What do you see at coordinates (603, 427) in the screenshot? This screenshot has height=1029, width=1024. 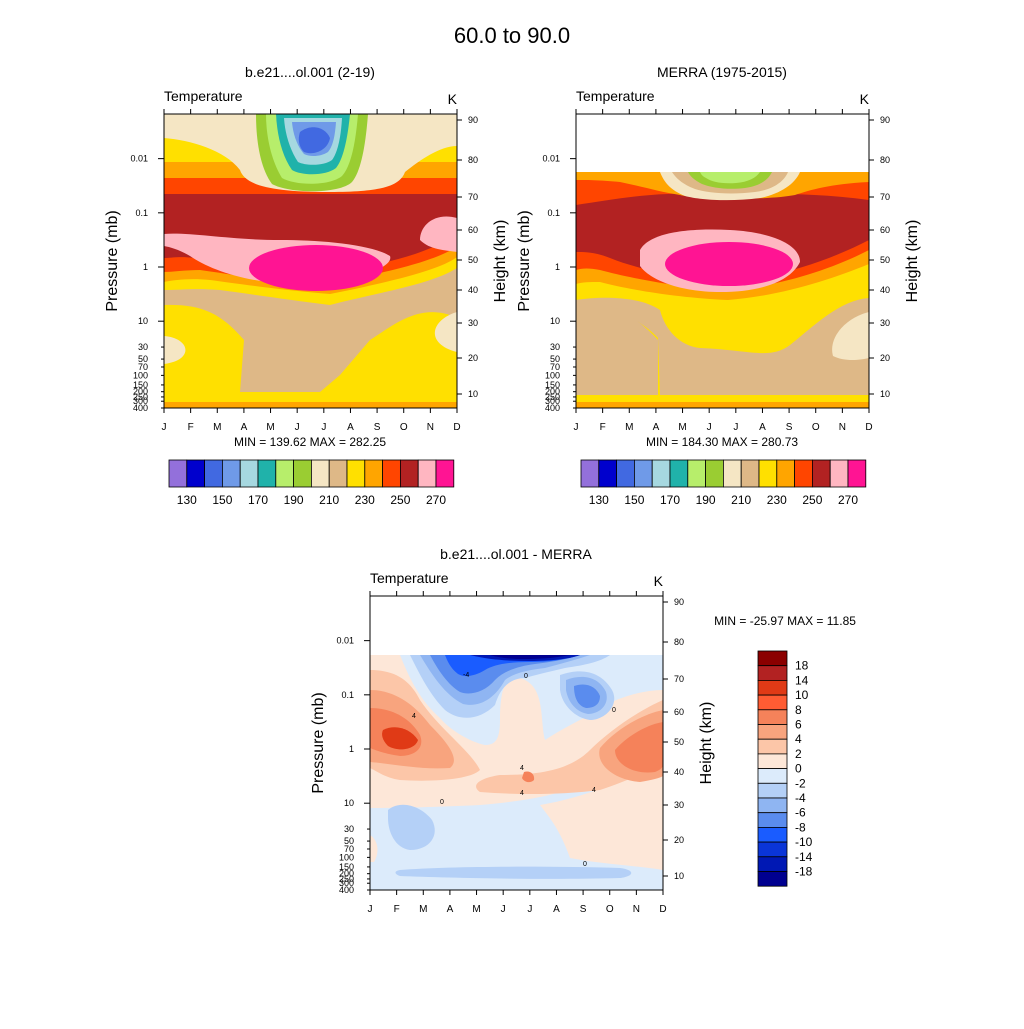 I see `x-tick-label: F` at bounding box center [603, 427].